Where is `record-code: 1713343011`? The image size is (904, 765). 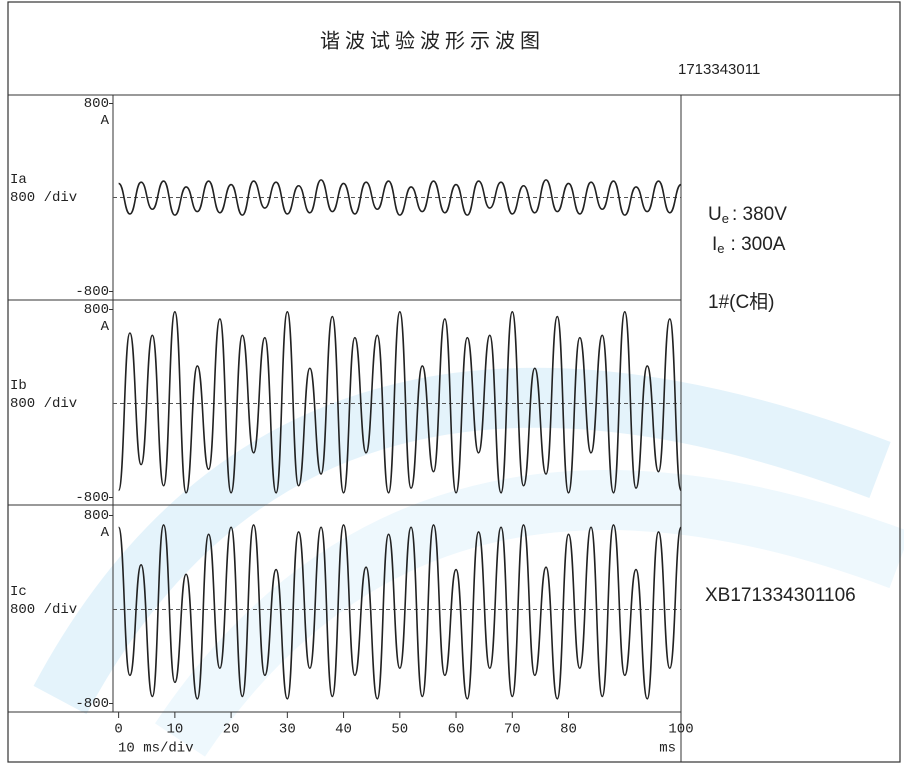 record-code: 1713343011 is located at coordinates (719, 69).